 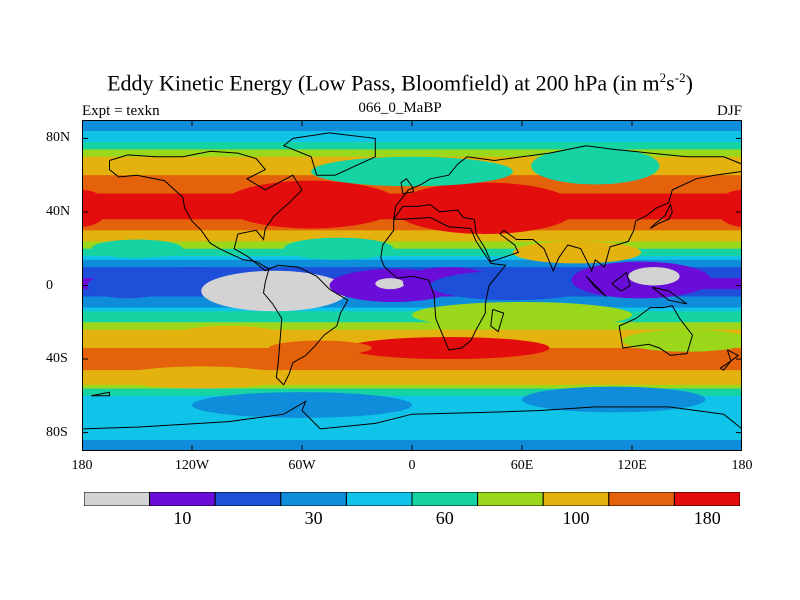 I want to click on colorbar-label: 10, so click(x=182, y=518).